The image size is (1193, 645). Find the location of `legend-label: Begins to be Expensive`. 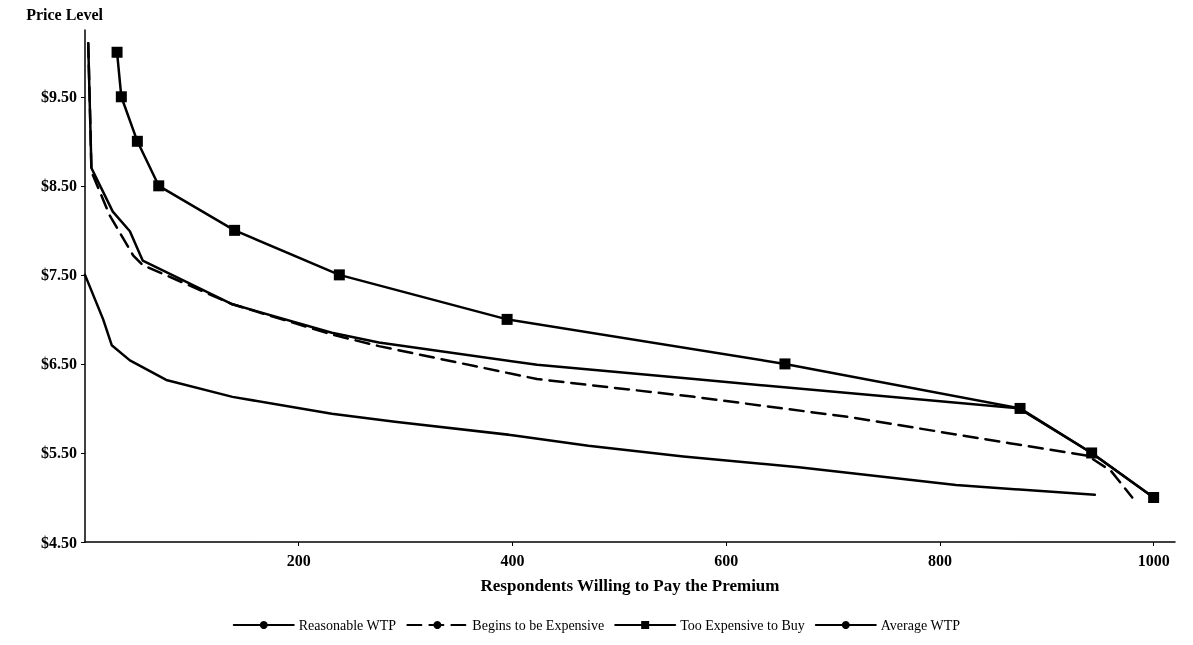

legend-label: Begins to be Expensive is located at coordinates (538, 625).